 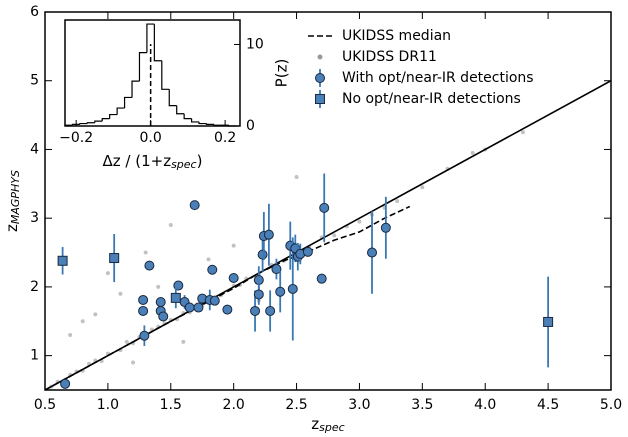 I want to click on x-tick-label: 3.0, so click(x=359, y=405).